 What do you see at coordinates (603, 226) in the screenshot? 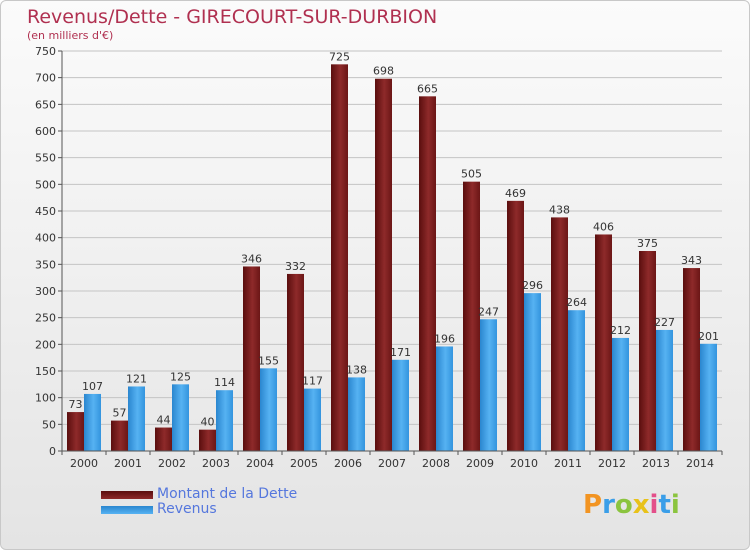
I see `data-label-debt: 406` at bounding box center [603, 226].